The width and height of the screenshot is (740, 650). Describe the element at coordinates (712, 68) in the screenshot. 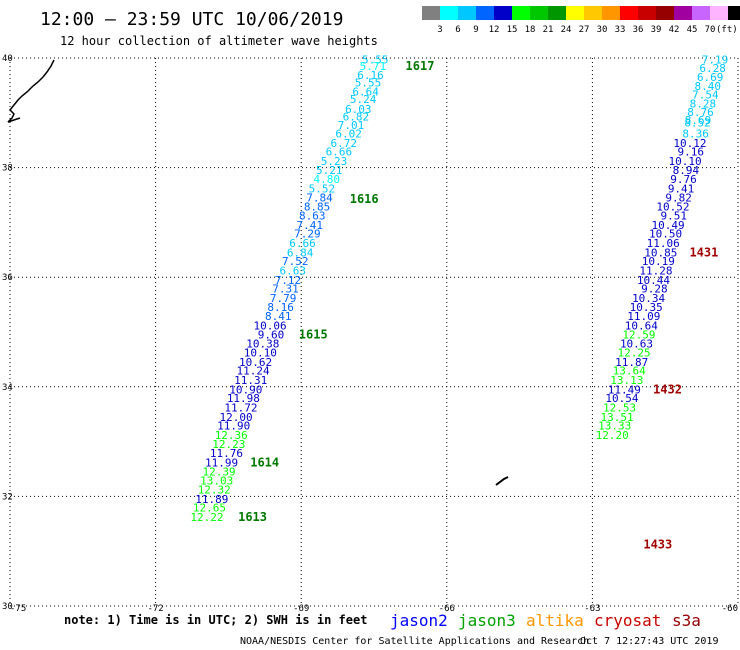

I see `wave-height-label: 6.28` at that location.